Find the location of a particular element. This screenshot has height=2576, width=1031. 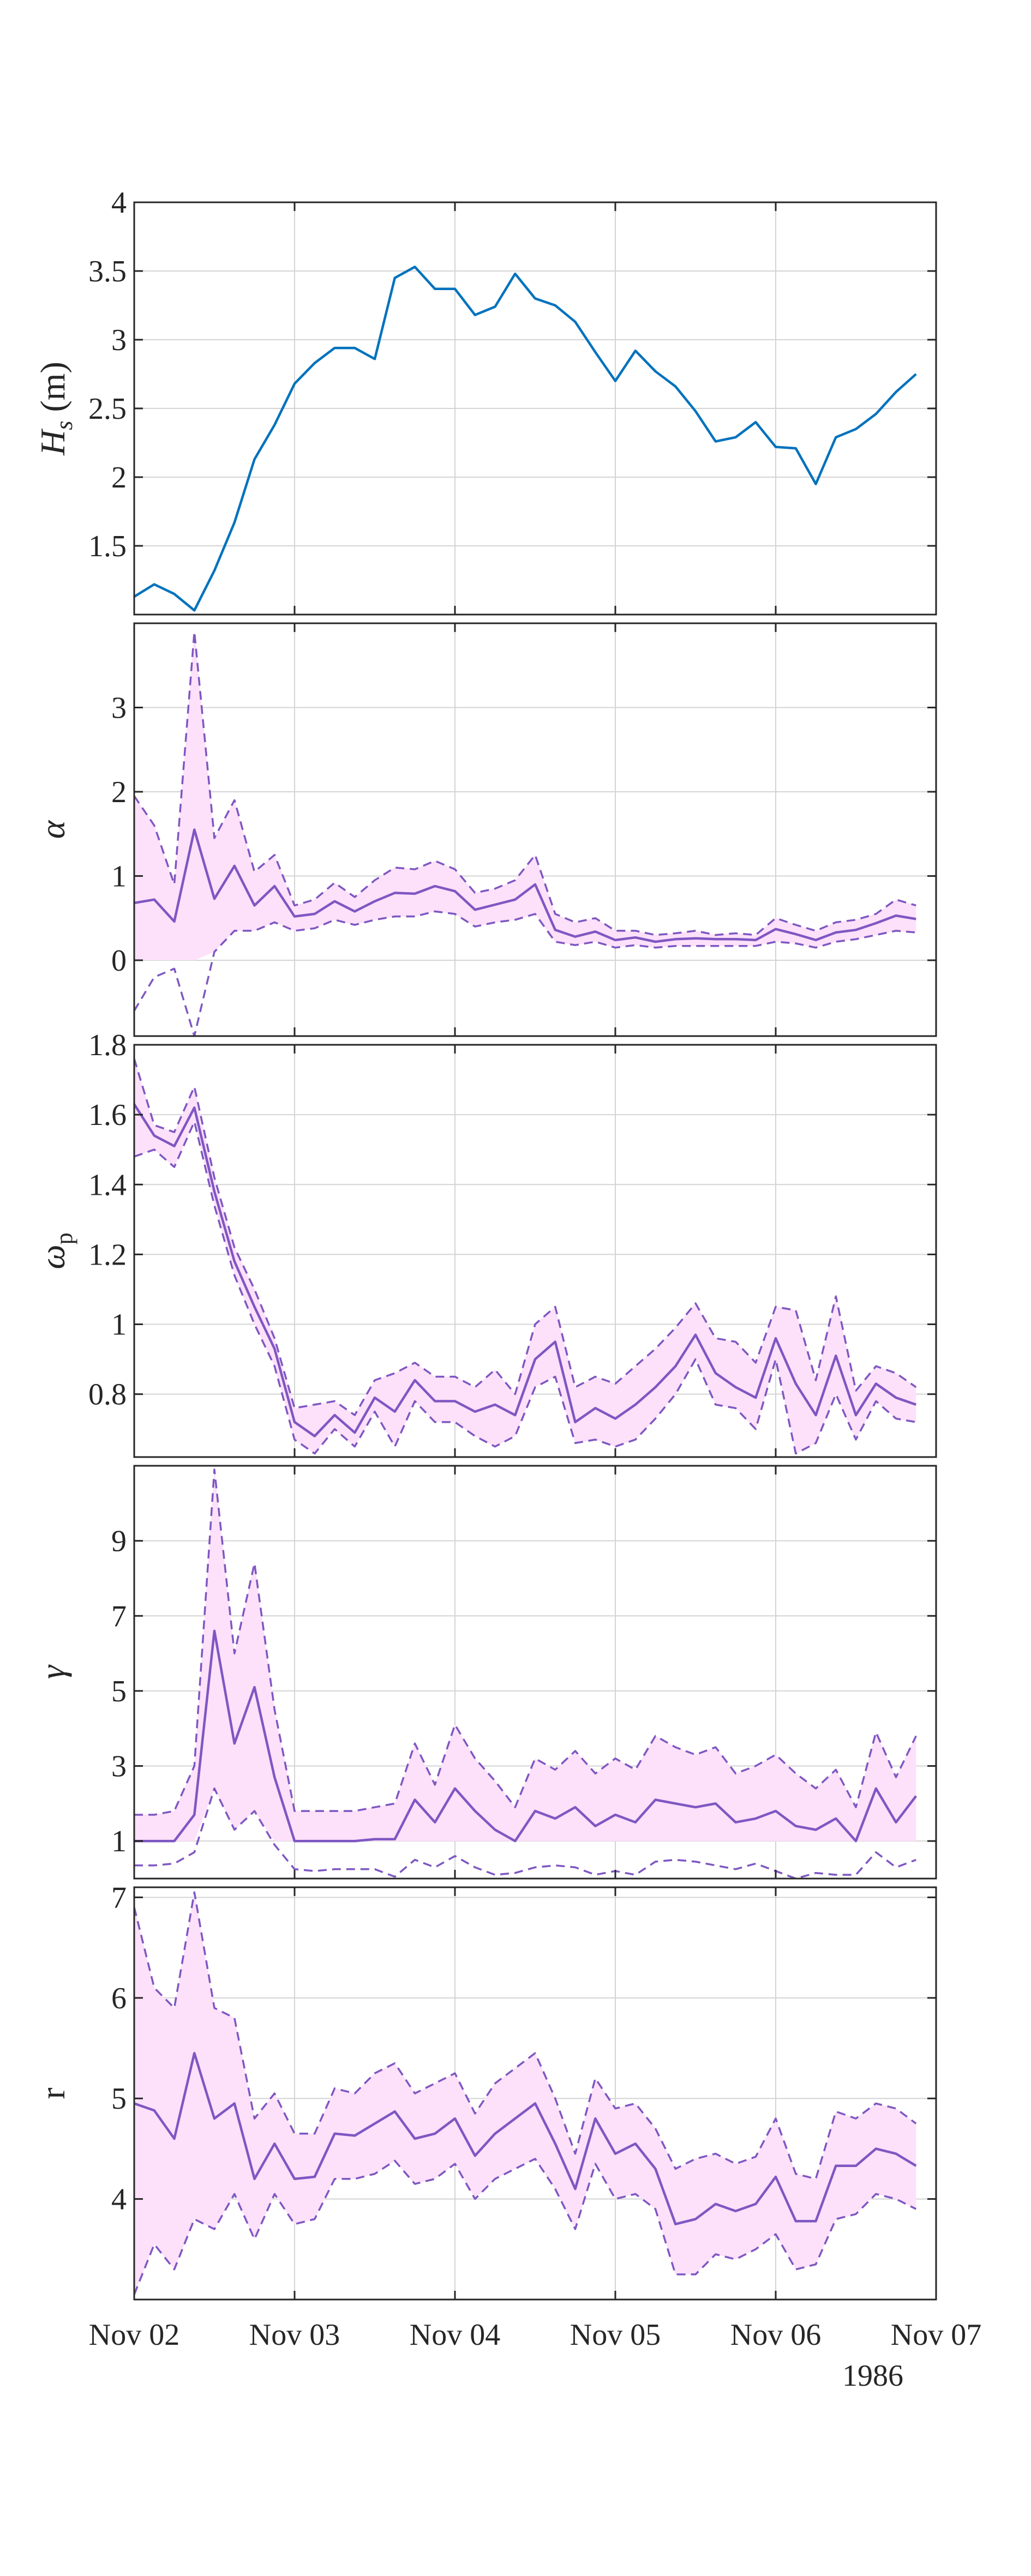

confidence-band-omega is located at coordinates (525, 1256).